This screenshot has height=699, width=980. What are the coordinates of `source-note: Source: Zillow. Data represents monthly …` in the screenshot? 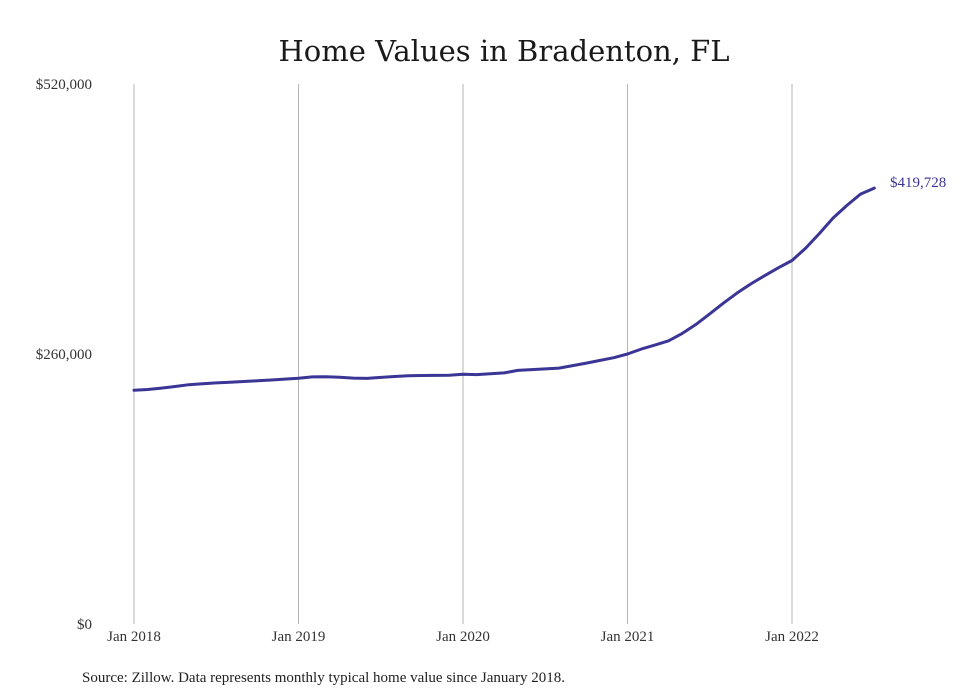 It's located at (323, 678).